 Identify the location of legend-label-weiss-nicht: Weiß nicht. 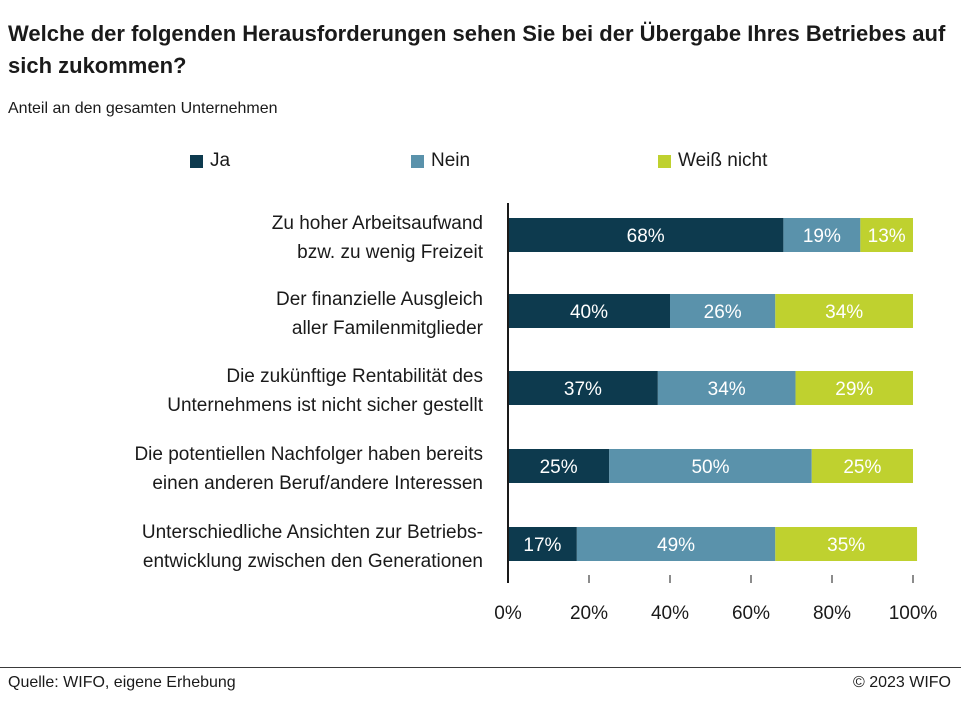
(723, 160).